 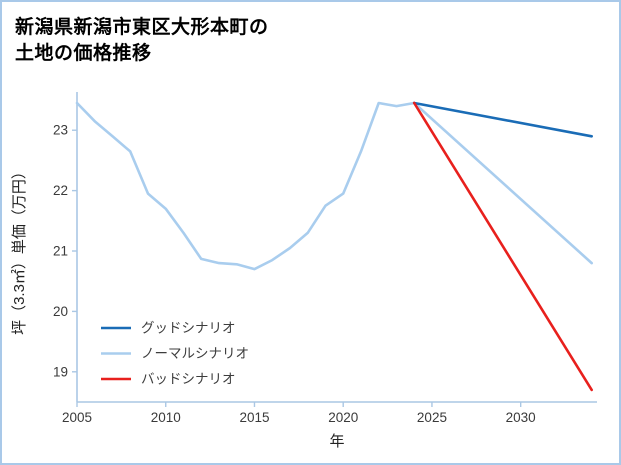 What do you see at coordinates (166, 417) in the screenshot?
I see `x-tick-label: 2010` at bounding box center [166, 417].